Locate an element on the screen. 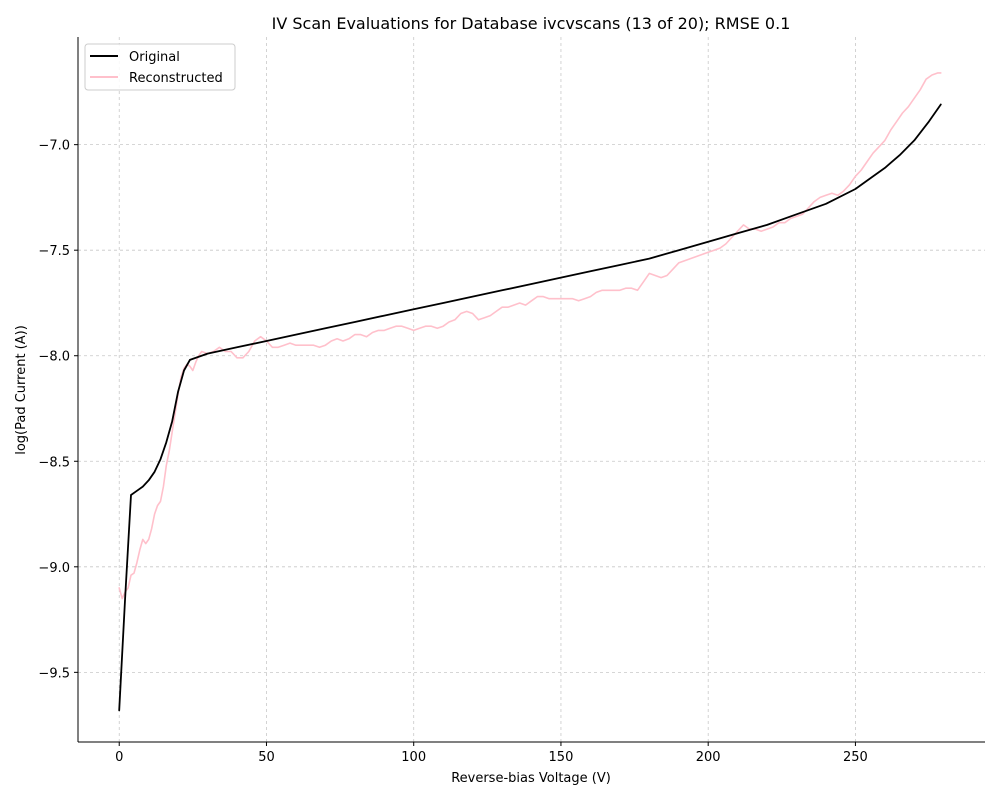 This screenshot has width=1000, height=800. y-tick-label: −8.5 is located at coordinates (54, 462).